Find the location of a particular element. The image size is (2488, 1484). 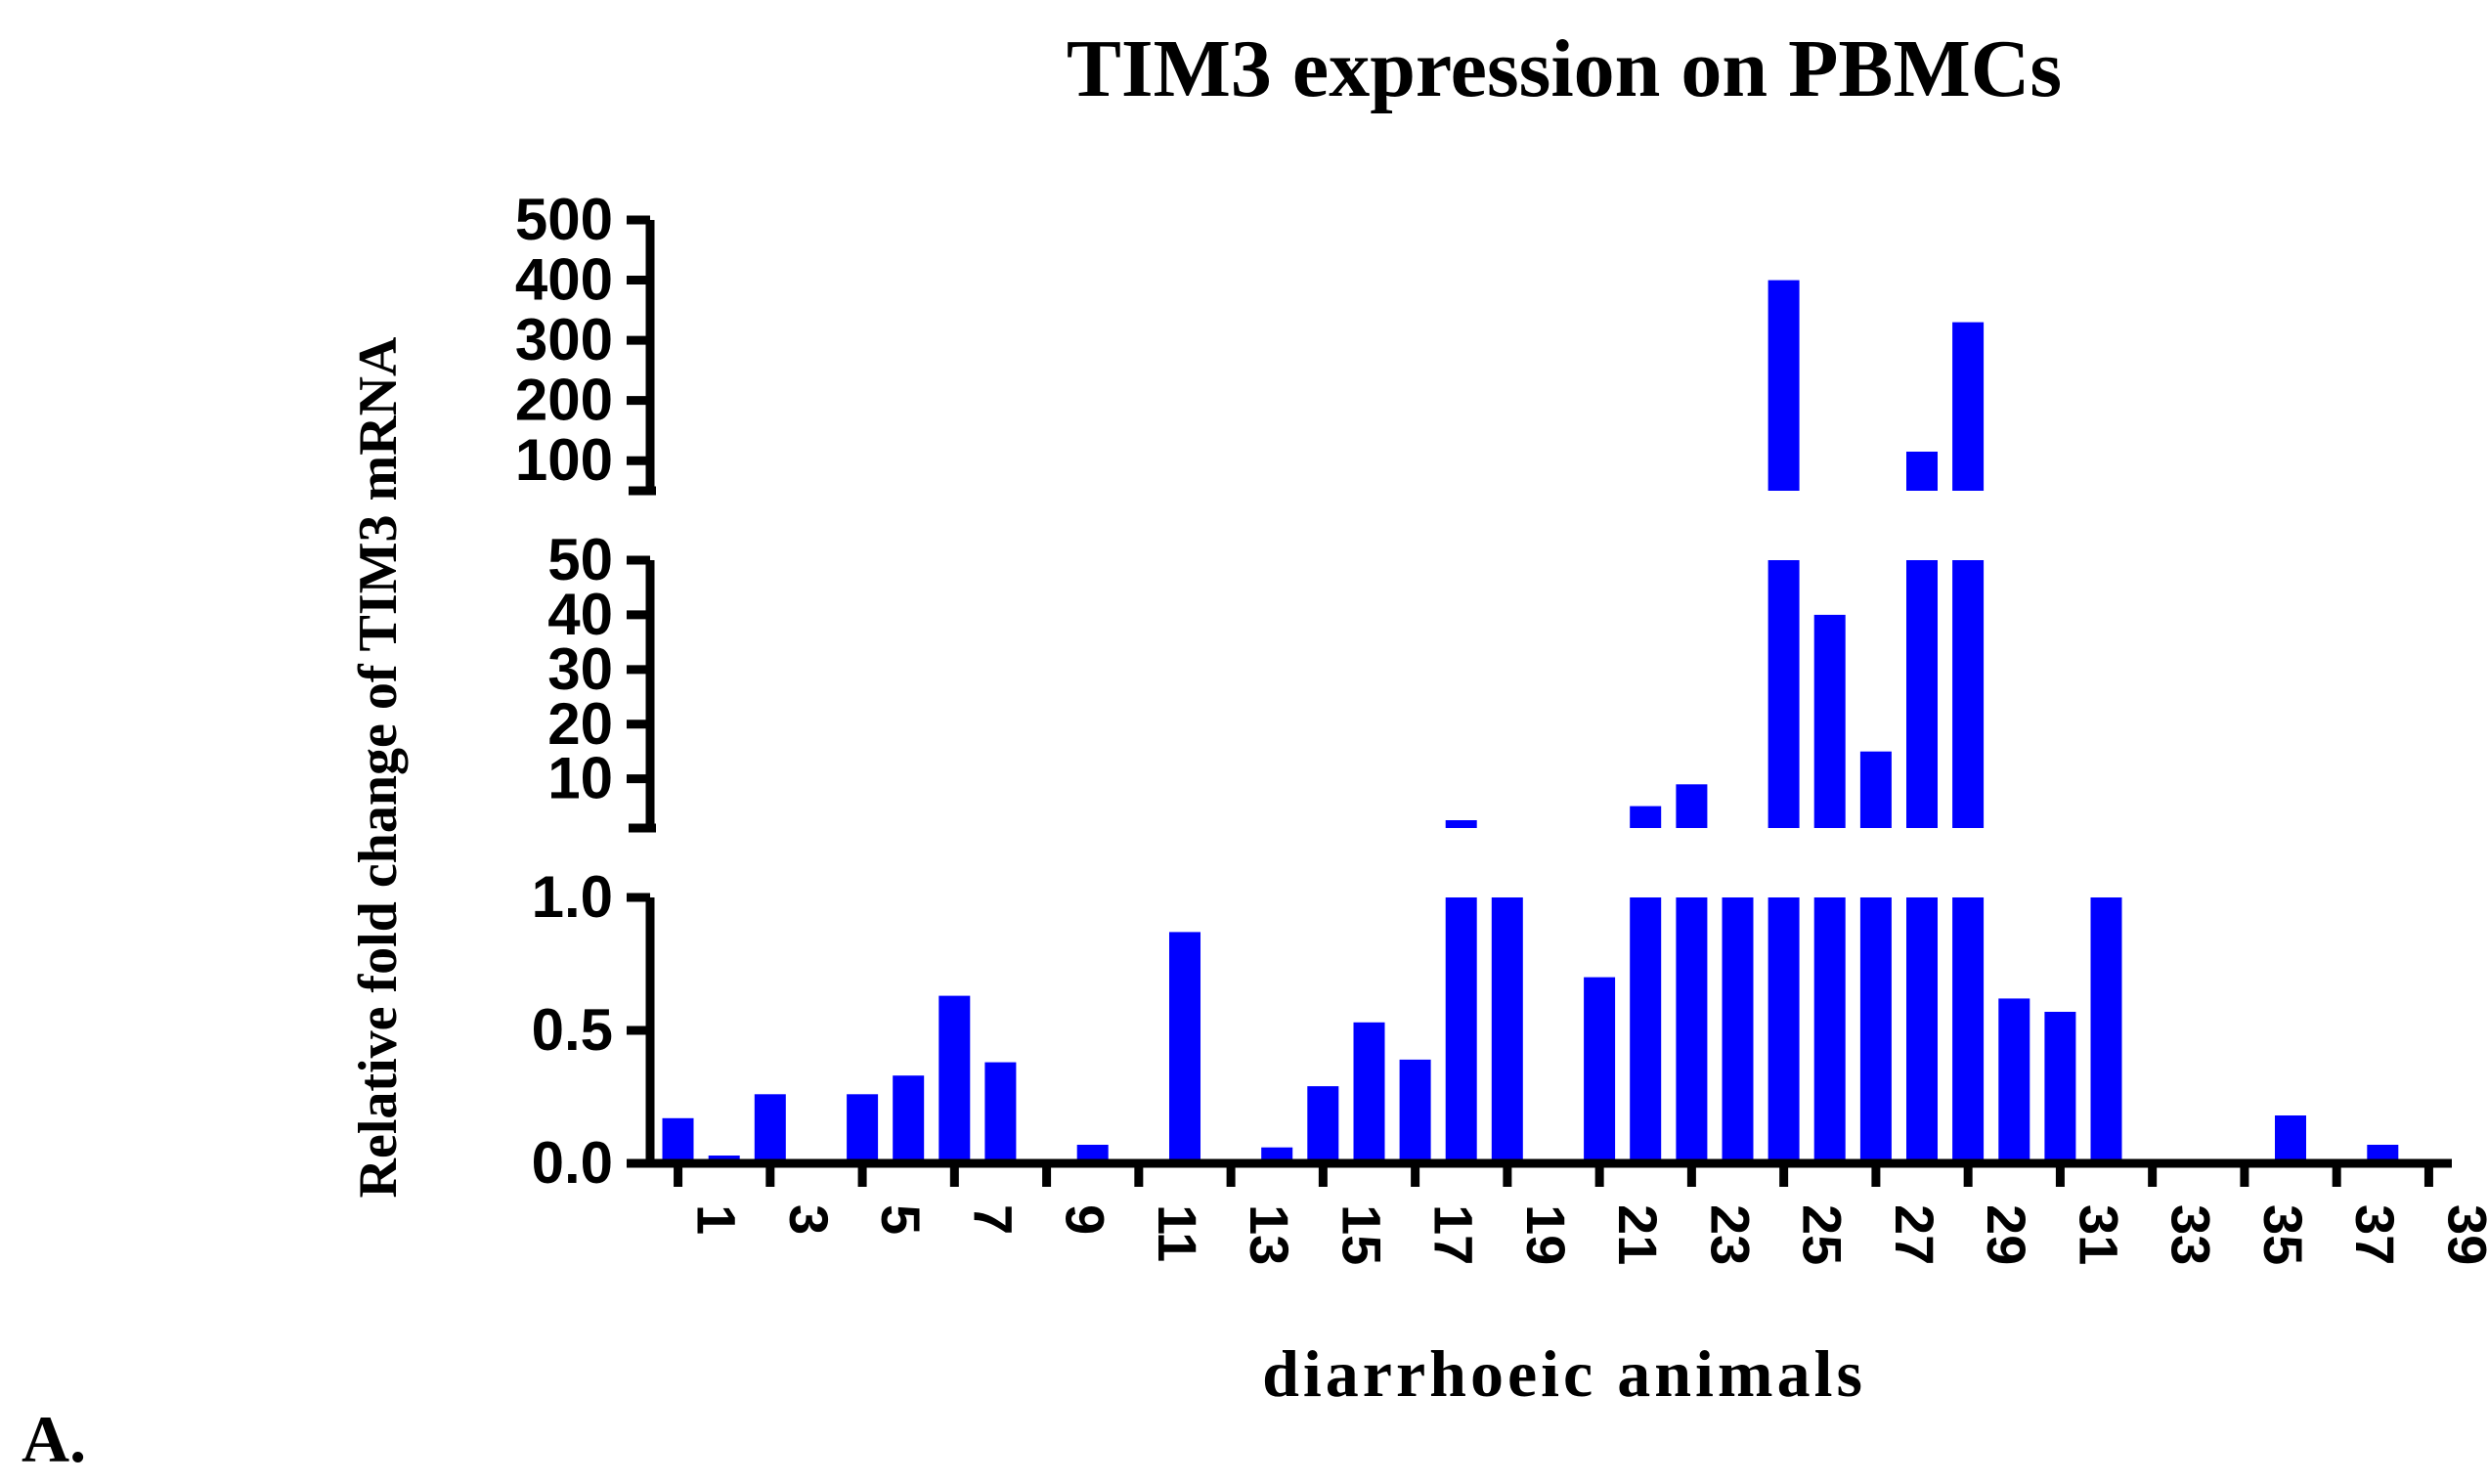

x-tick-label: 31 is located at coordinates (2098, 1234).